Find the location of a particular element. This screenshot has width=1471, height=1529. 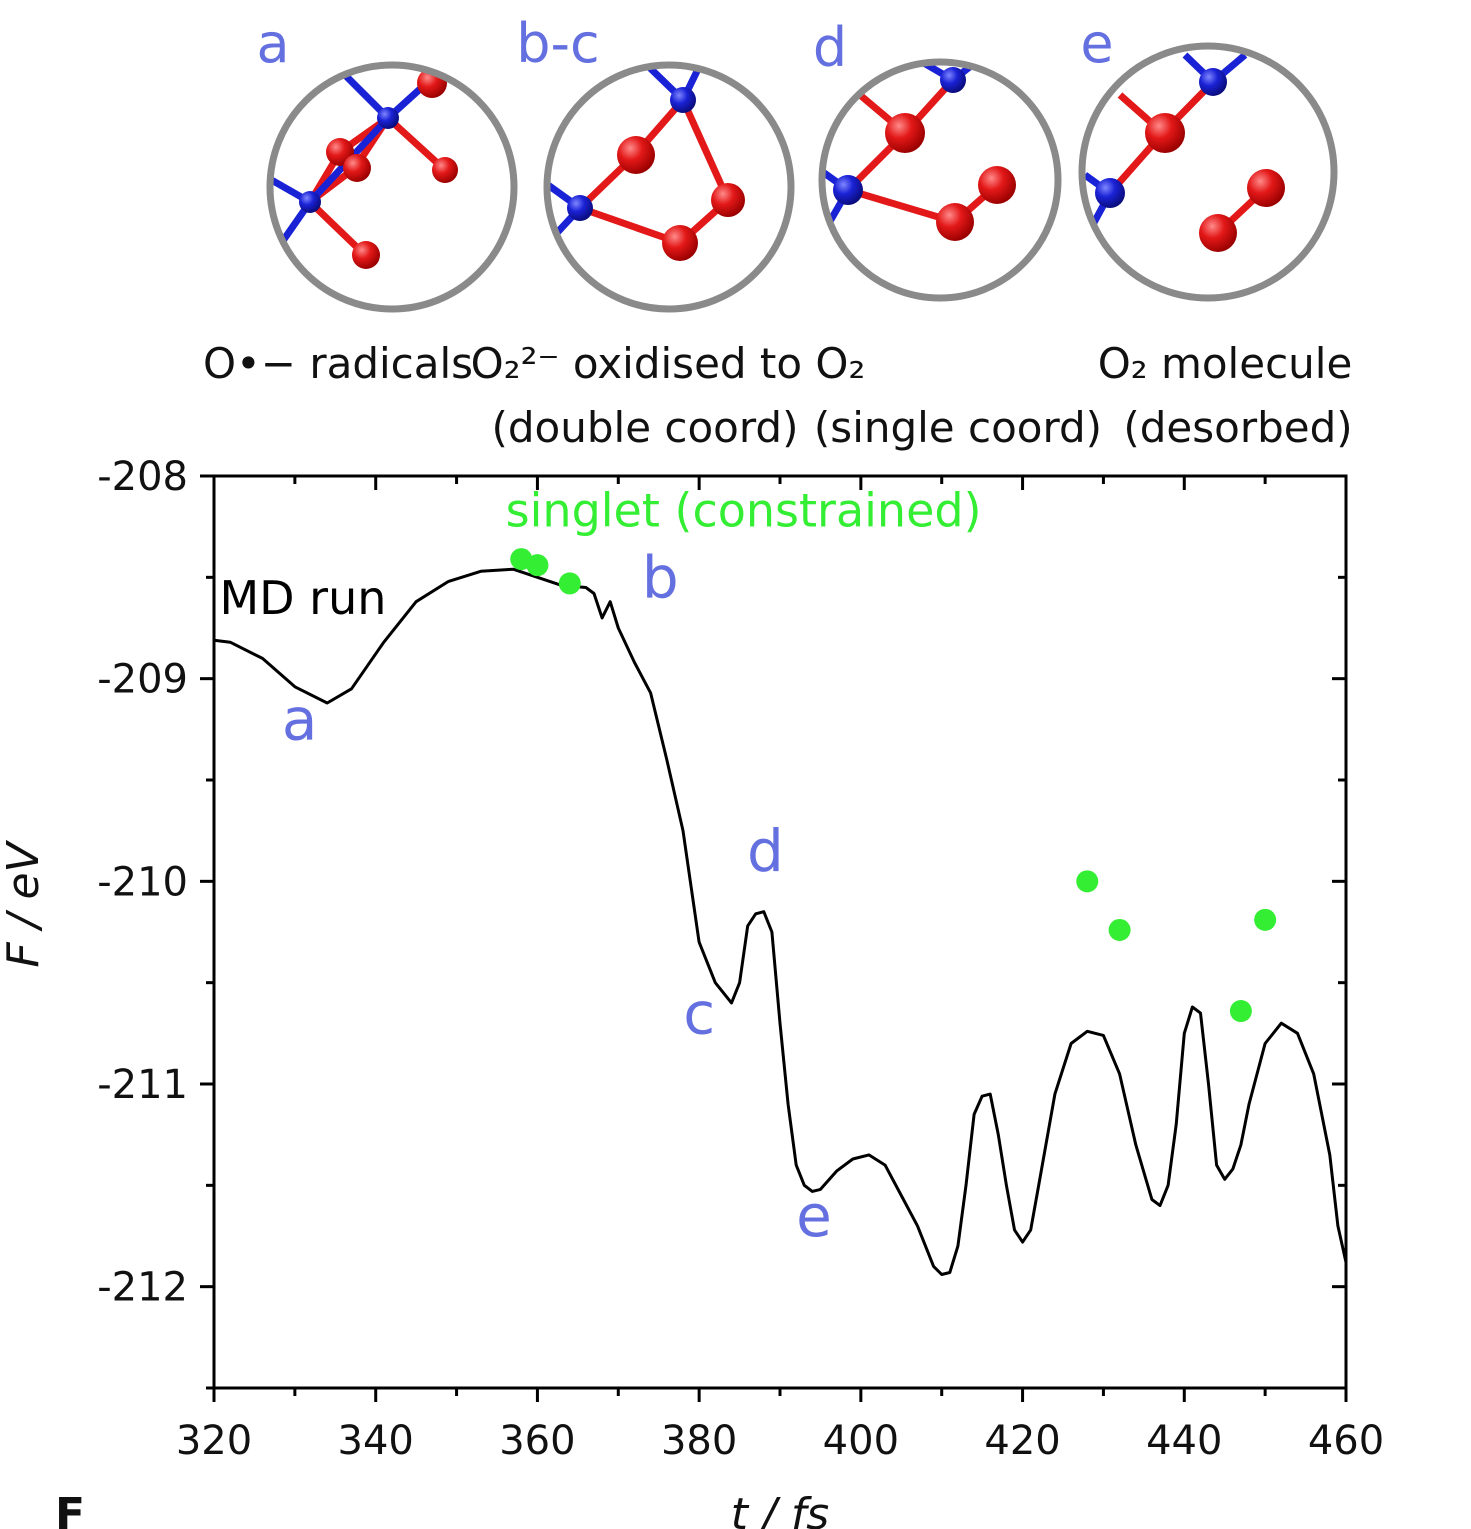

x-tick-label: 380 is located at coordinates (699, 1441).